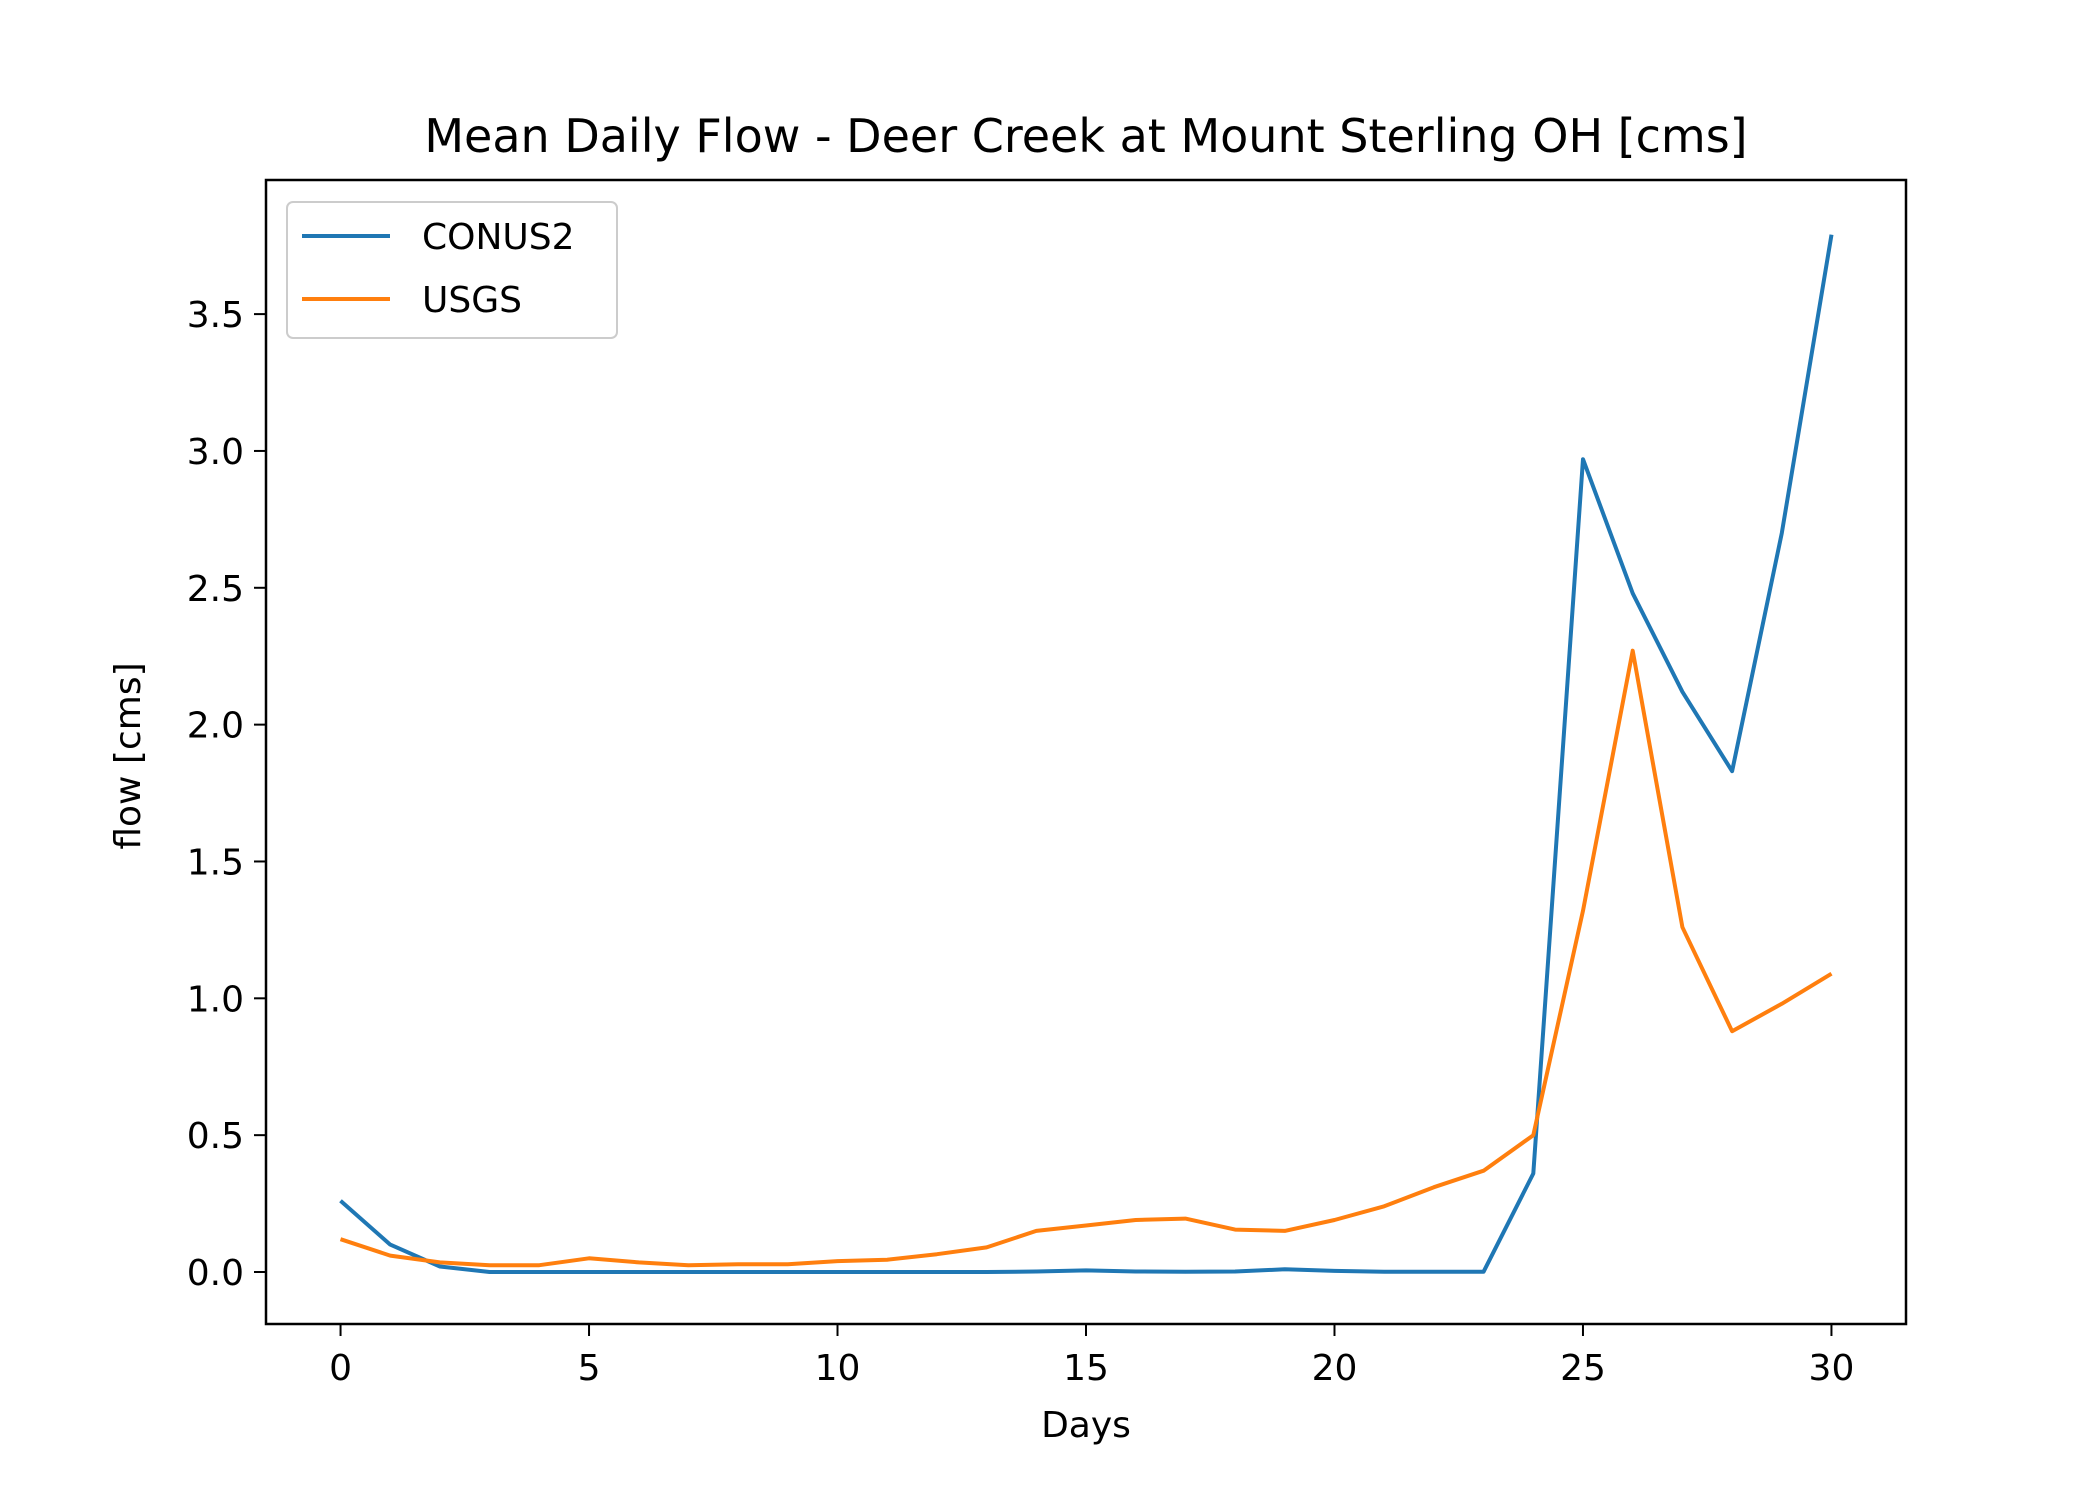 The height and width of the screenshot is (1500, 2100). I want to click on y-tick-label: 2.0, so click(215, 726).